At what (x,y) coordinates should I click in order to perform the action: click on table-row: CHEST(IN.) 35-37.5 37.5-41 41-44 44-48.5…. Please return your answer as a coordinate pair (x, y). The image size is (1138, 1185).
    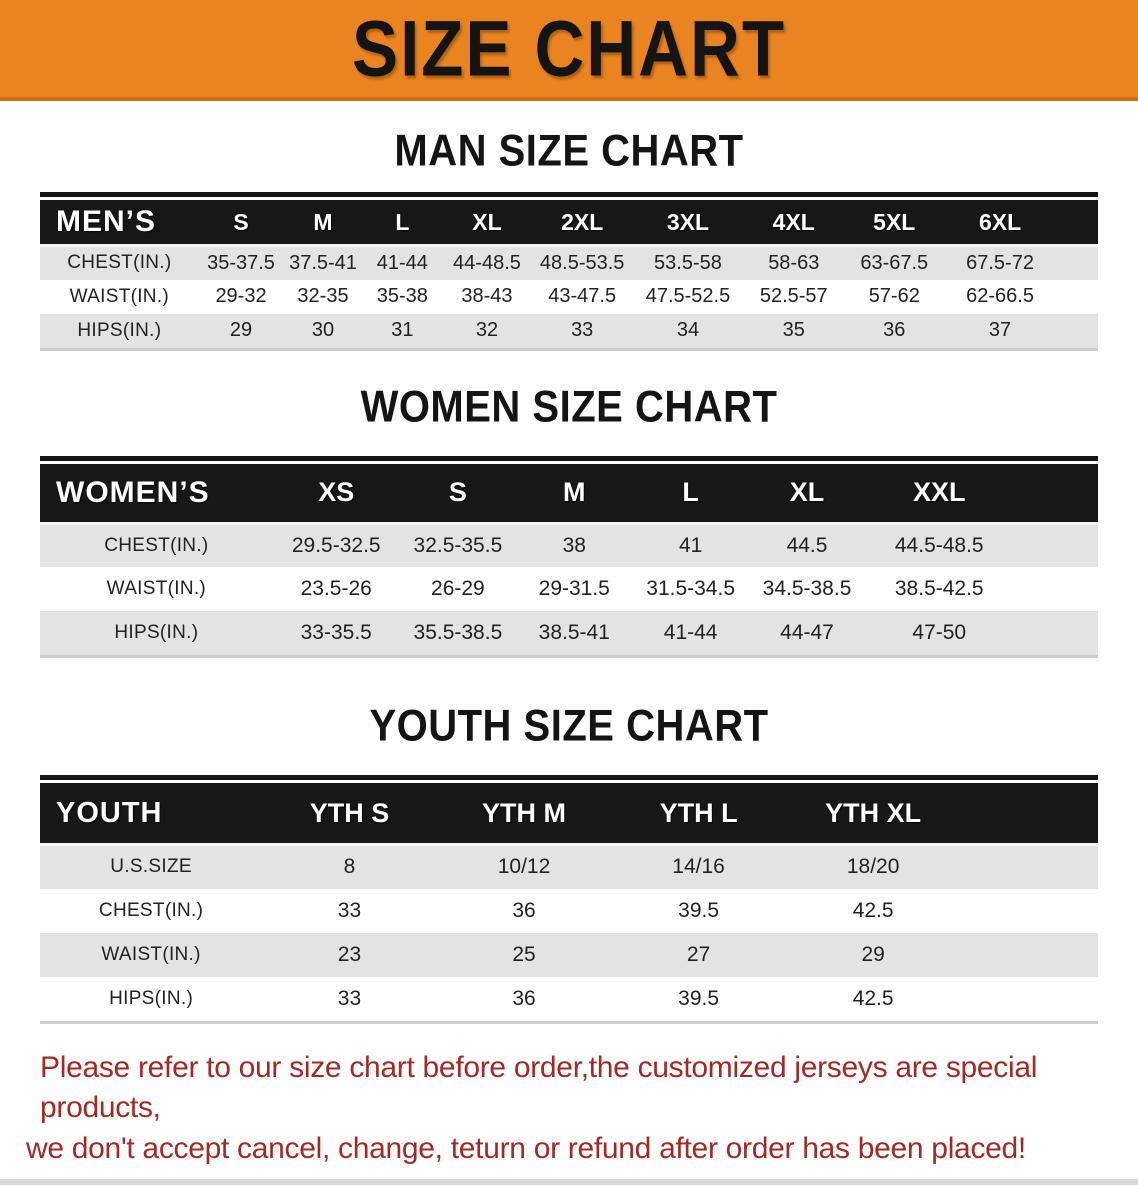
    Looking at the image, I should click on (569, 262).